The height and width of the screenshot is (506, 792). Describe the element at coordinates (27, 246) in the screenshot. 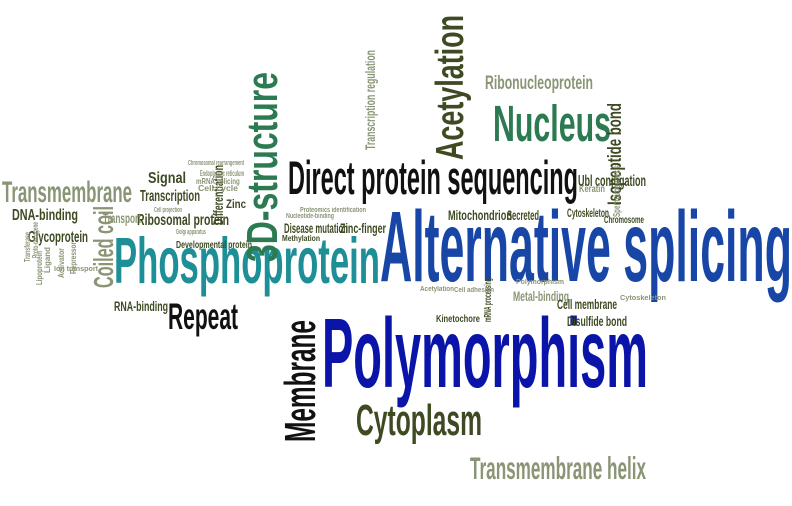

I see `word-transferase: Transferase` at that location.